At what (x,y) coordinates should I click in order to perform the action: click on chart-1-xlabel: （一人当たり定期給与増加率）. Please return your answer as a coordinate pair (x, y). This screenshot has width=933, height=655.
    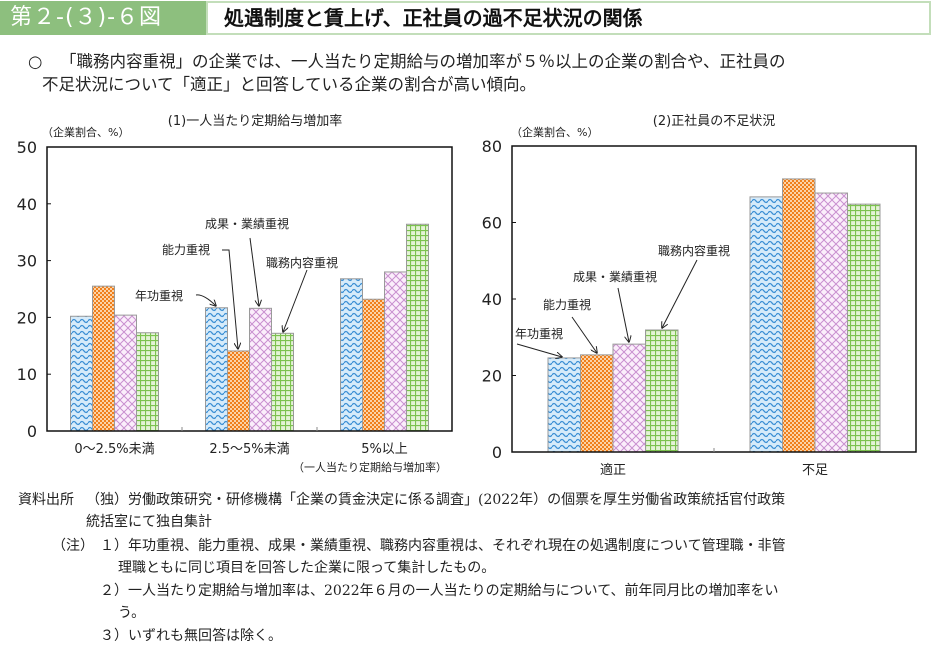
    Looking at the image, I should click on (370, 467).